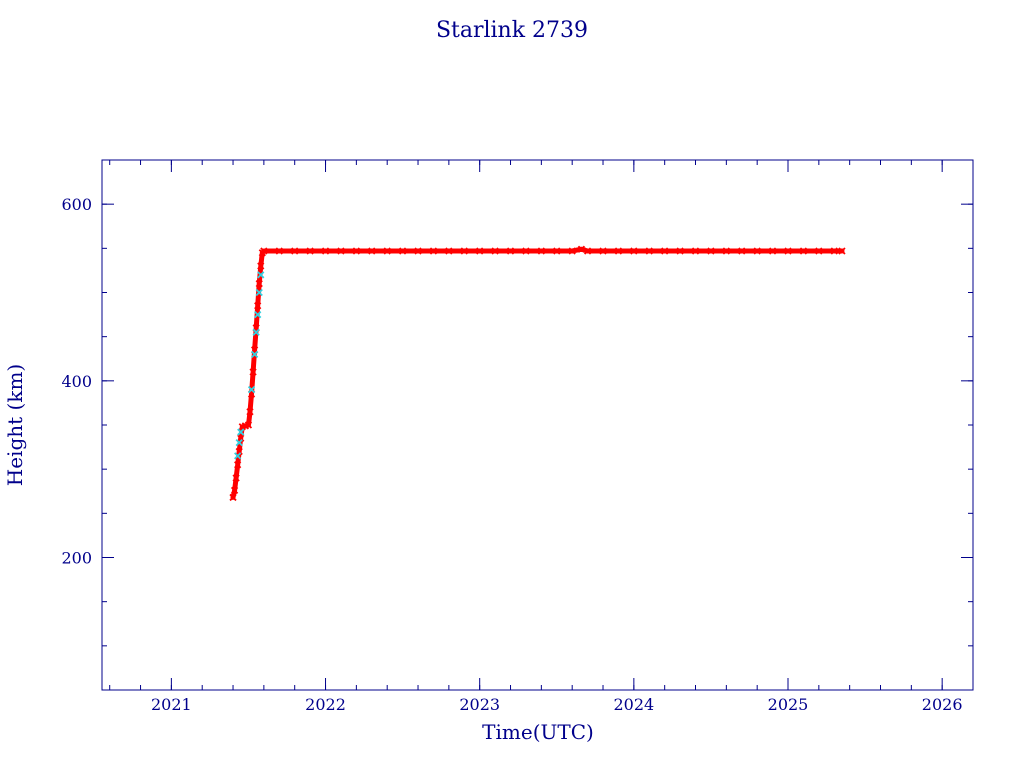 The height and width of the screenshot is (768, 1024). What do you see at coordinates (76, 204) in the screenshot?
I see `y-tick-label: 600` at bounding box center [76, 204].